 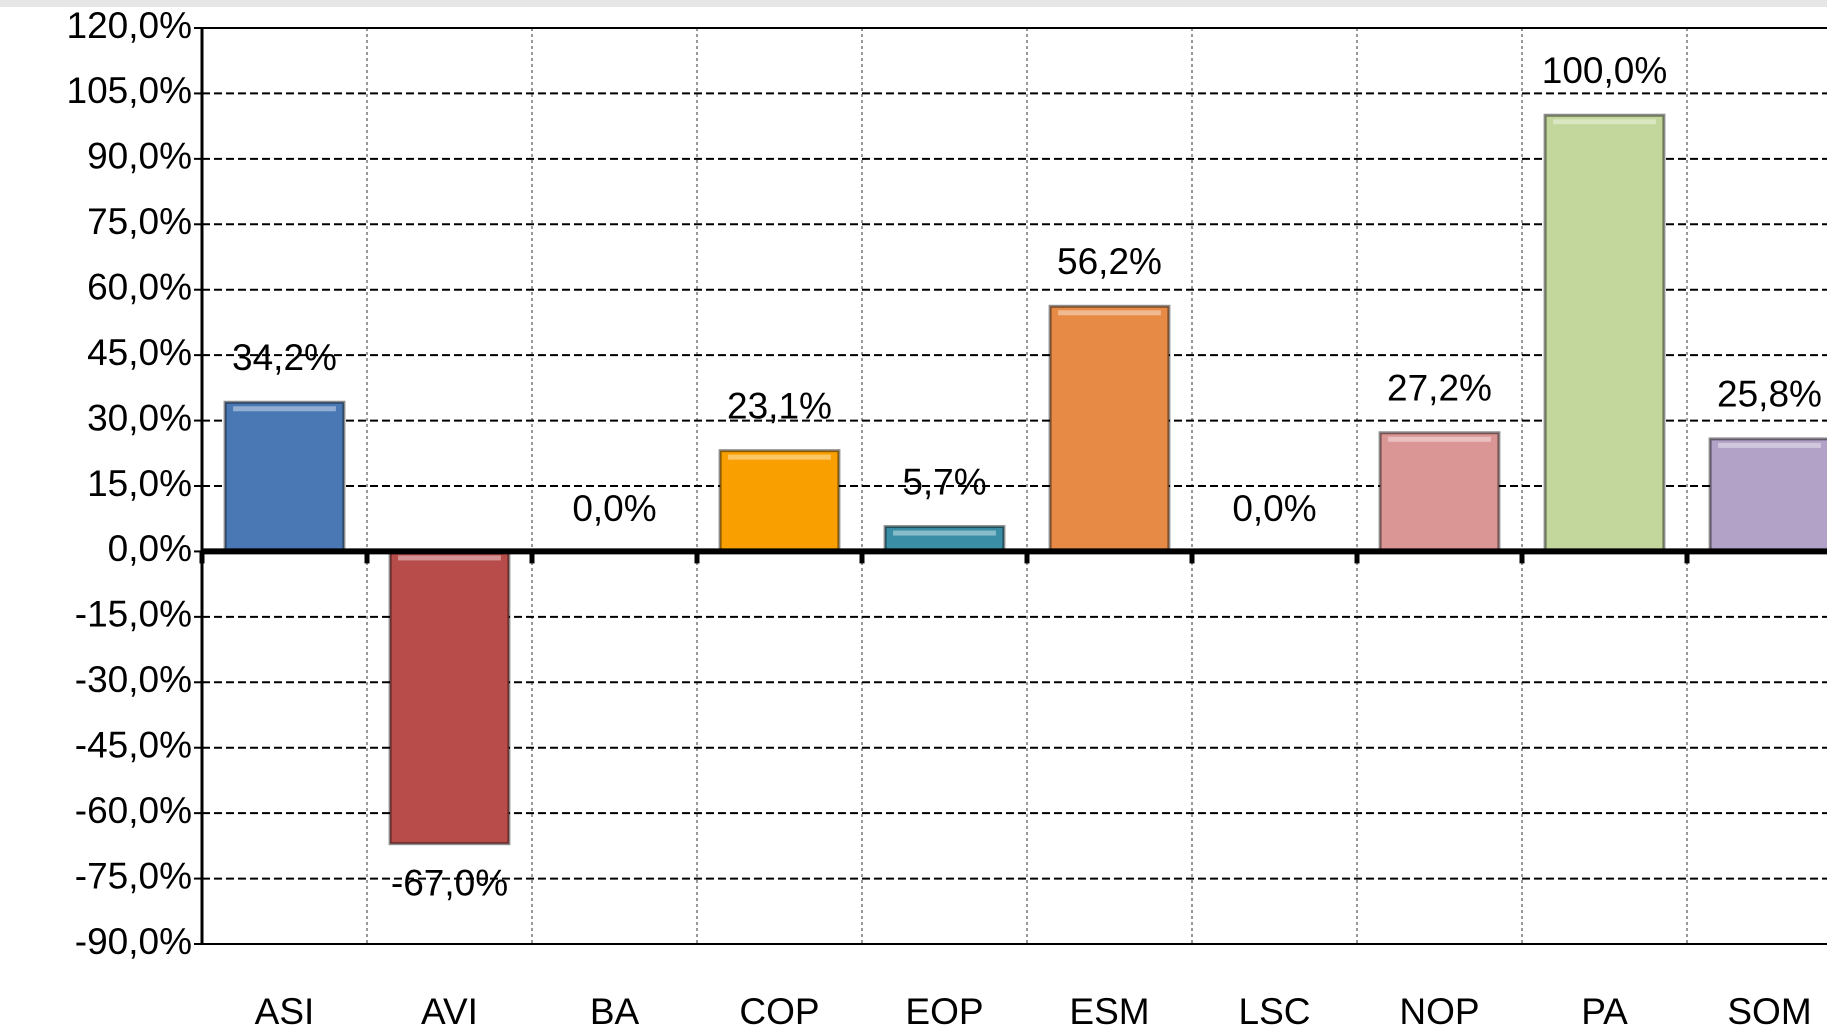 What do you see at coordinates (130, 25) in the screenshot?
I see `y-tick-label: 120,0%` at bounding box center [130, 25].